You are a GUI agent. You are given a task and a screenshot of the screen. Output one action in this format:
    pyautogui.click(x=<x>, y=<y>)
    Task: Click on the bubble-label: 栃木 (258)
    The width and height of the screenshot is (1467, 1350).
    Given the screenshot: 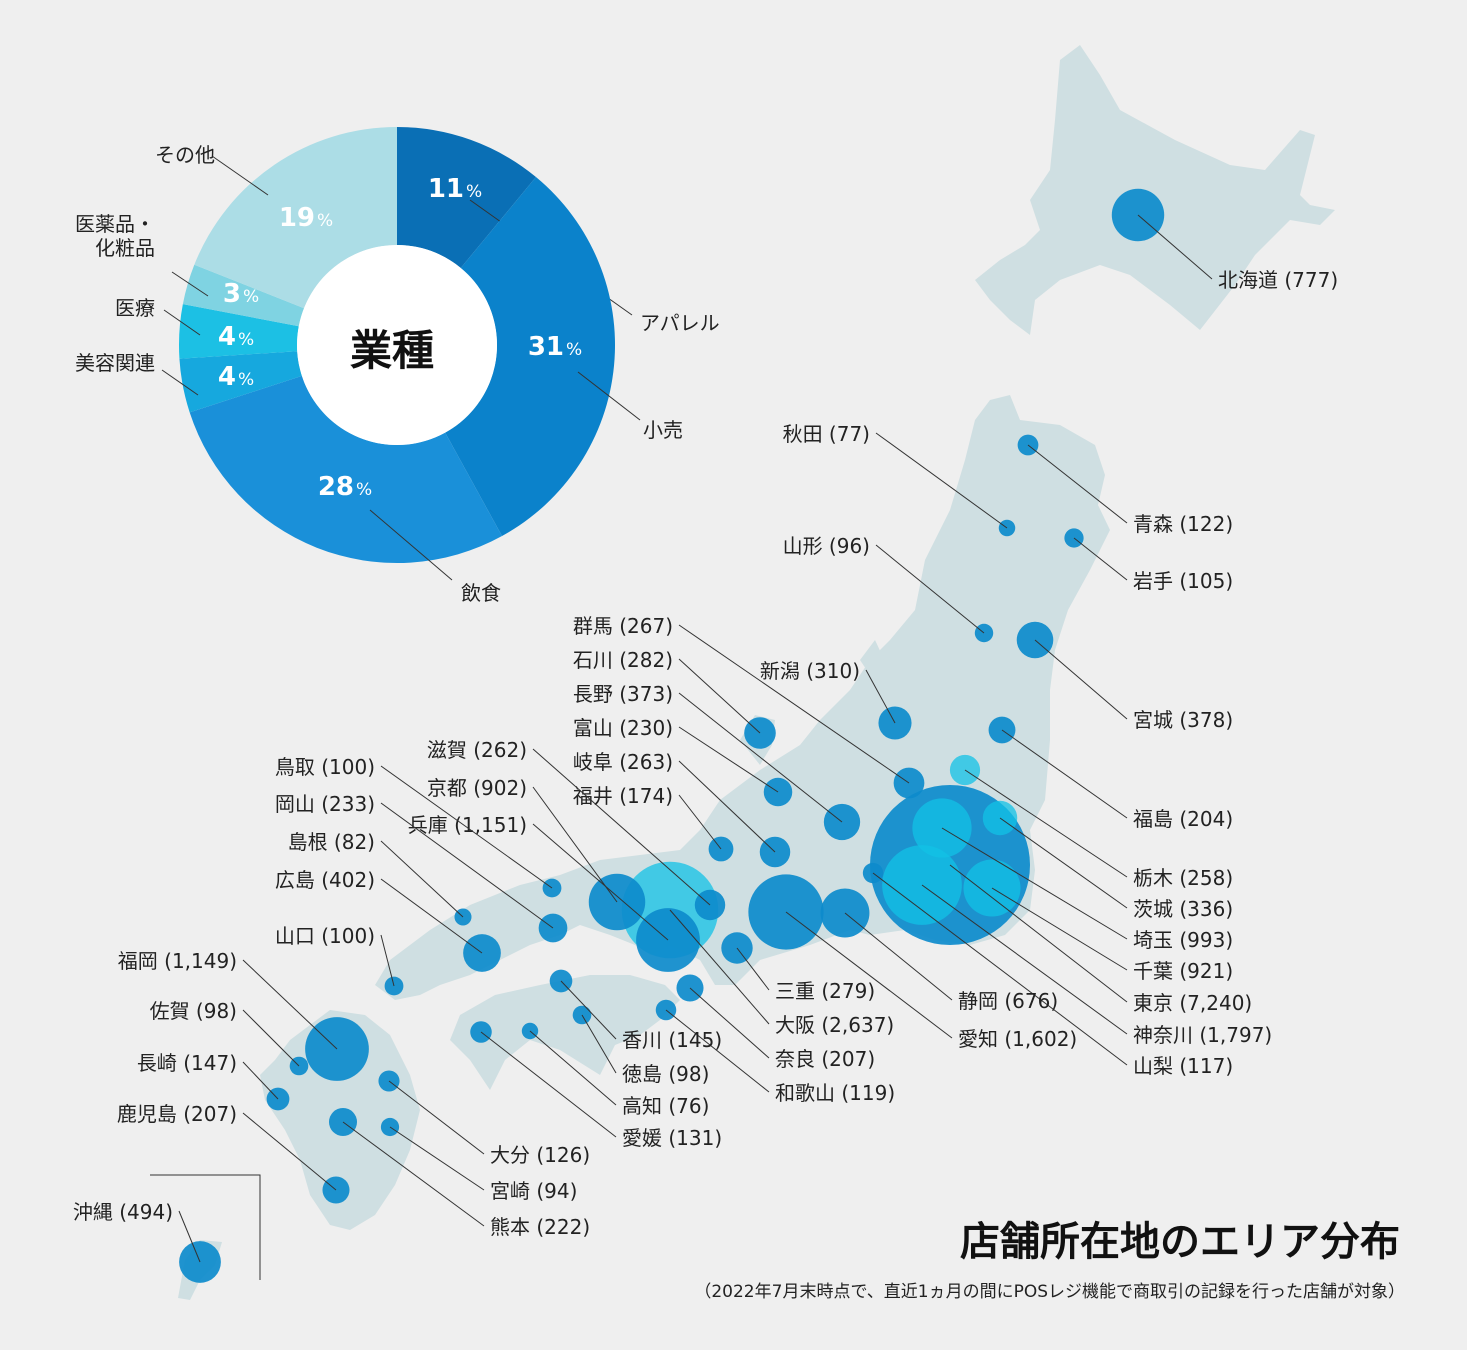 What is the action you would take?
    pyautogui.click(x=1183, y=878)
    